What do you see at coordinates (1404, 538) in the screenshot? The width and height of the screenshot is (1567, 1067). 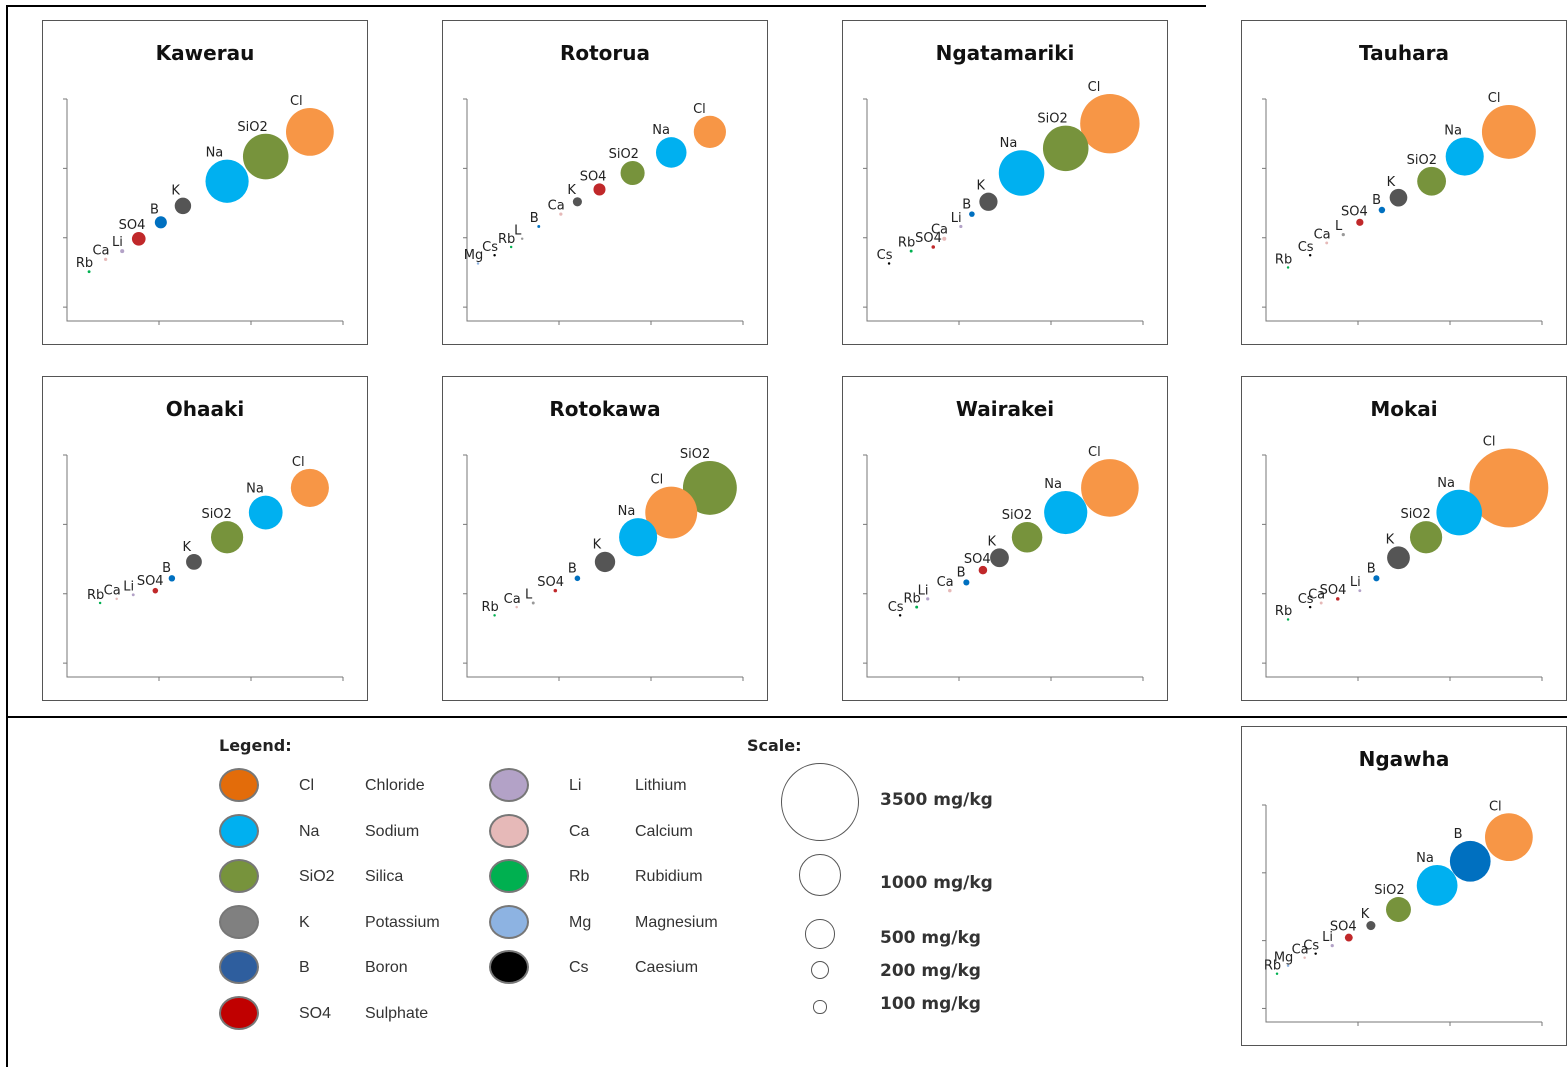 I see `chart-panel-mokai: Mokai Cl Na SiO2 K B Li SO4 Ca Cs Rb` at bounding box center [1404, 538].